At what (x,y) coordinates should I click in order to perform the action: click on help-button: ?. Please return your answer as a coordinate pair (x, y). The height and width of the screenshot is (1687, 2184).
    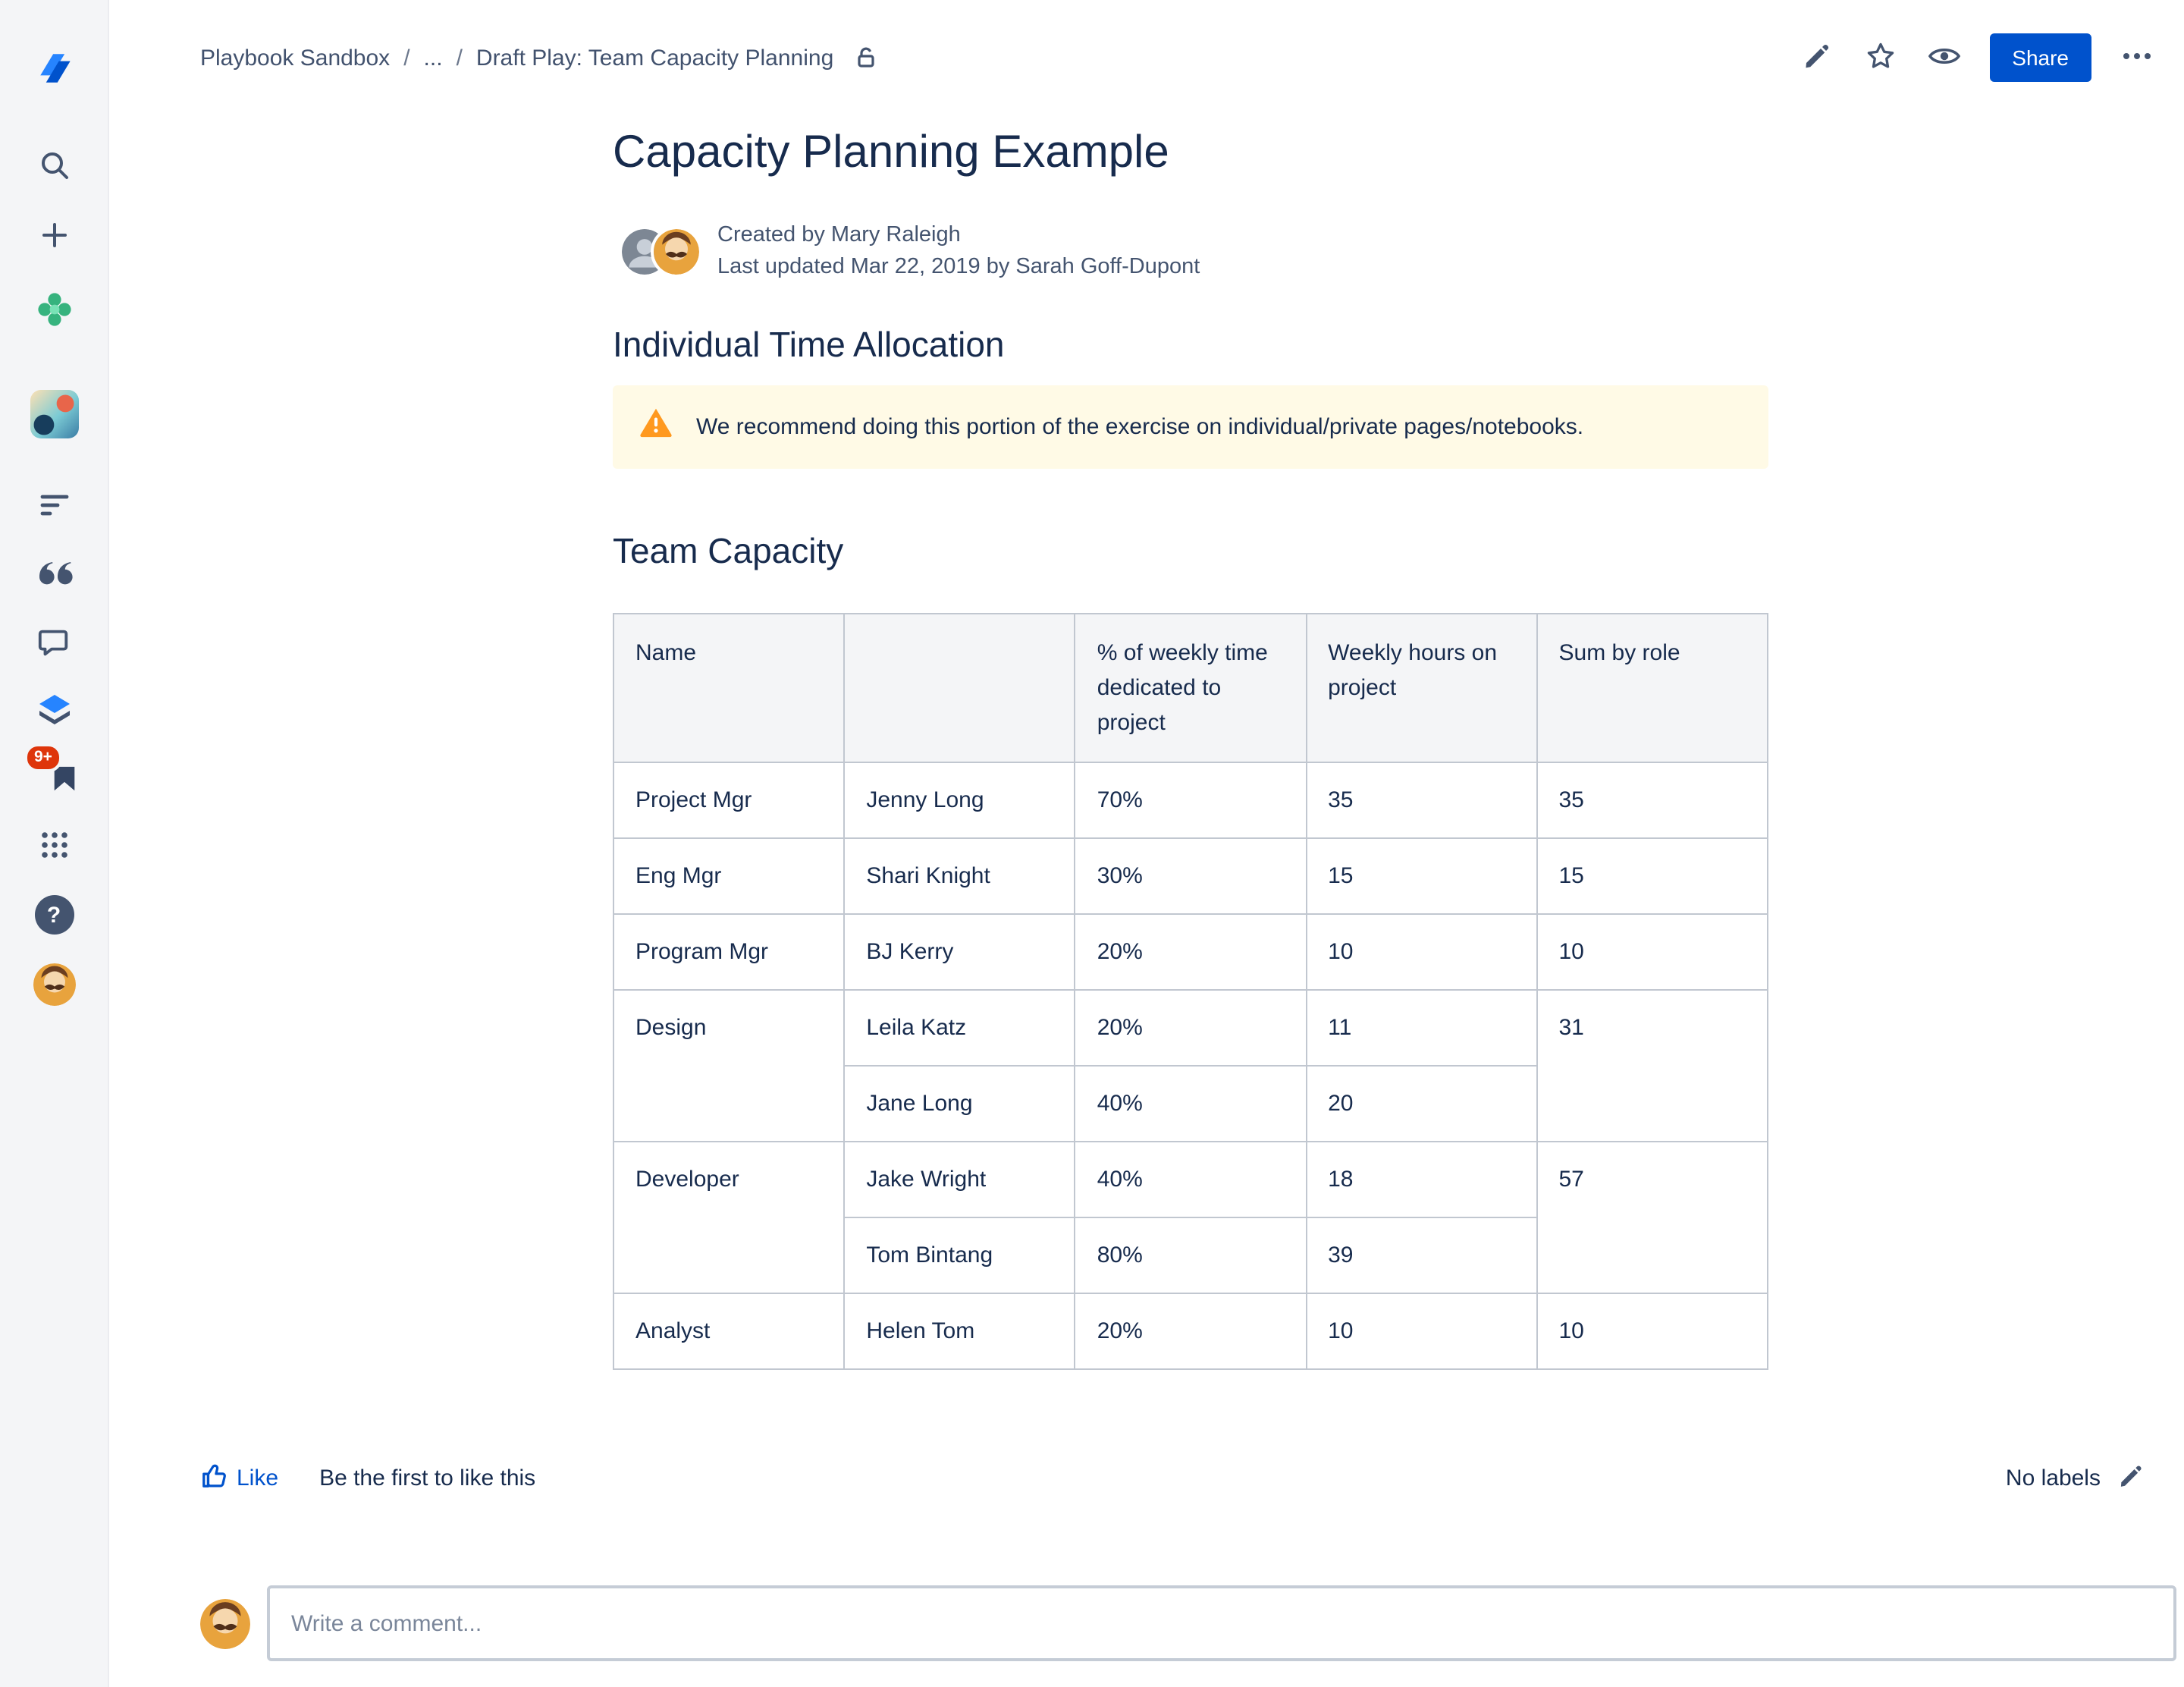
    Looking at the image, I should click on (54, 915).